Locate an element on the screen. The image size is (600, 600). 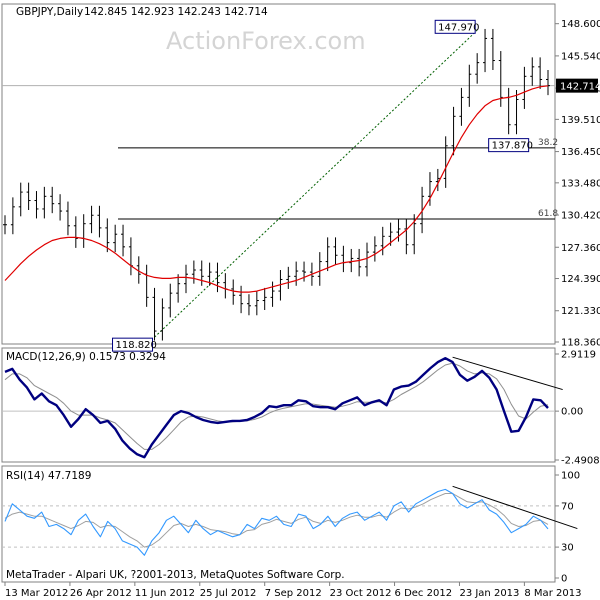
price-ytick-label: 145.540 is located at coordinates (580, 56).